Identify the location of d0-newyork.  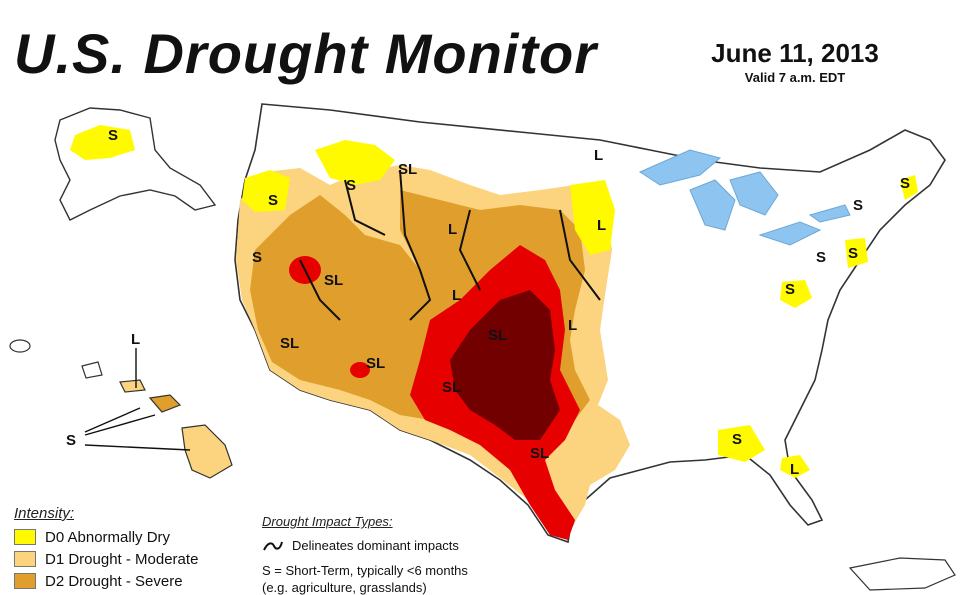
(856, 253).